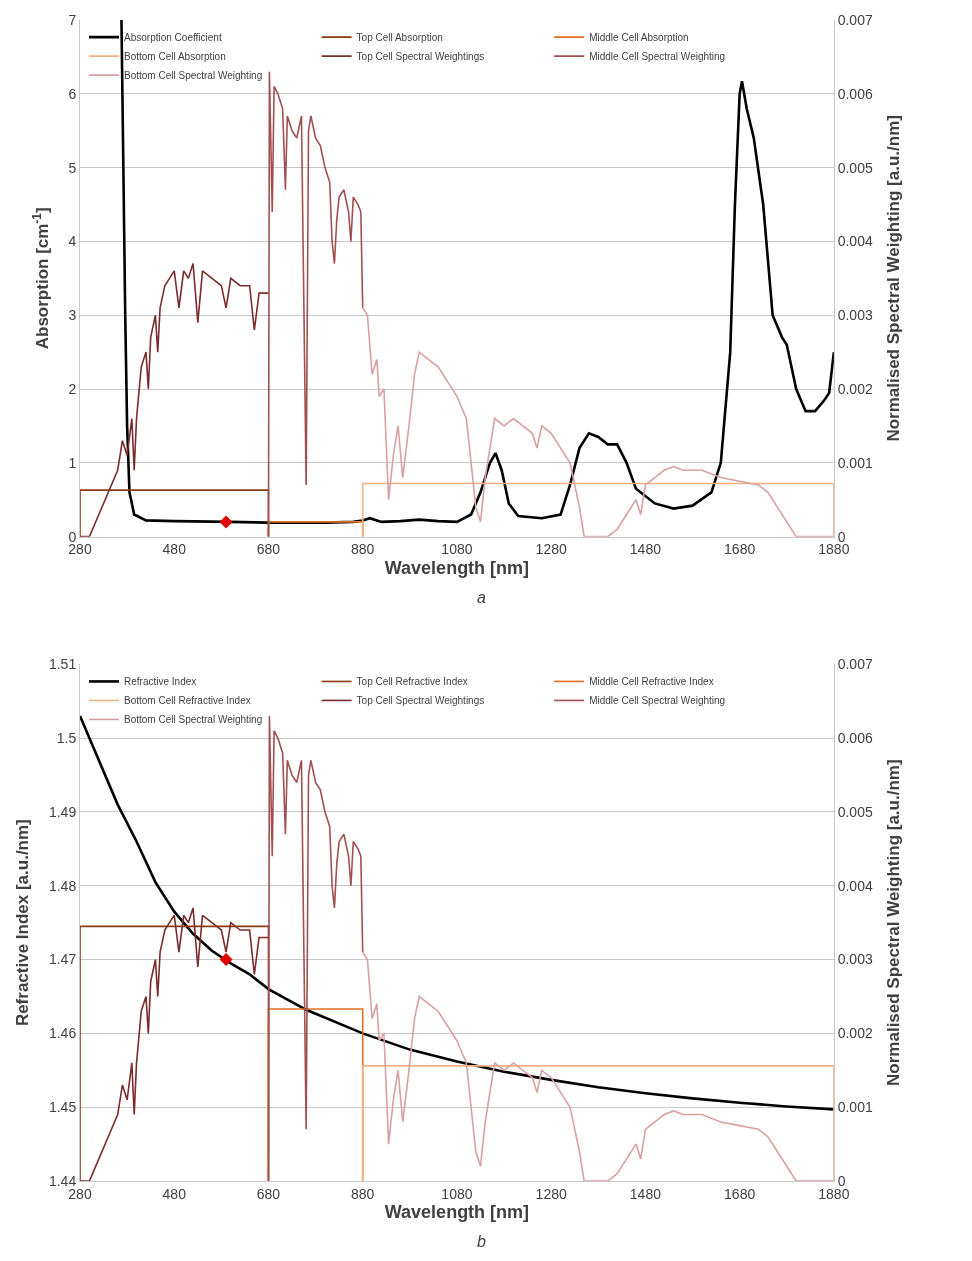 This screenshot has height=1261, width=972. I want to click on y-tick-label: 1, so click(72, 462).